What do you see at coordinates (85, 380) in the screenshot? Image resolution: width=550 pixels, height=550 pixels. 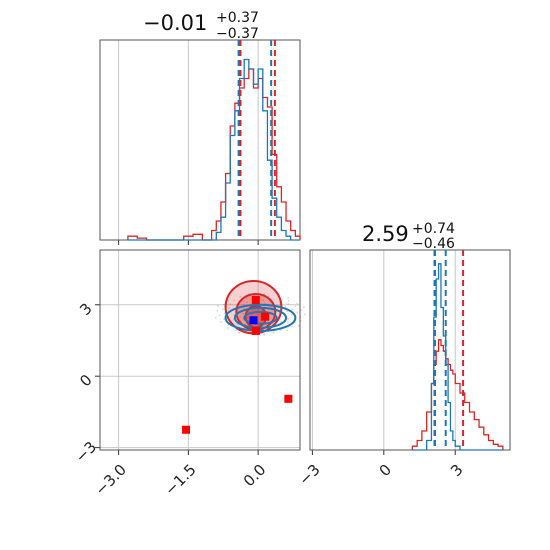 I see `y-tick-label-param1: 0` at bounding box center [85, 380].